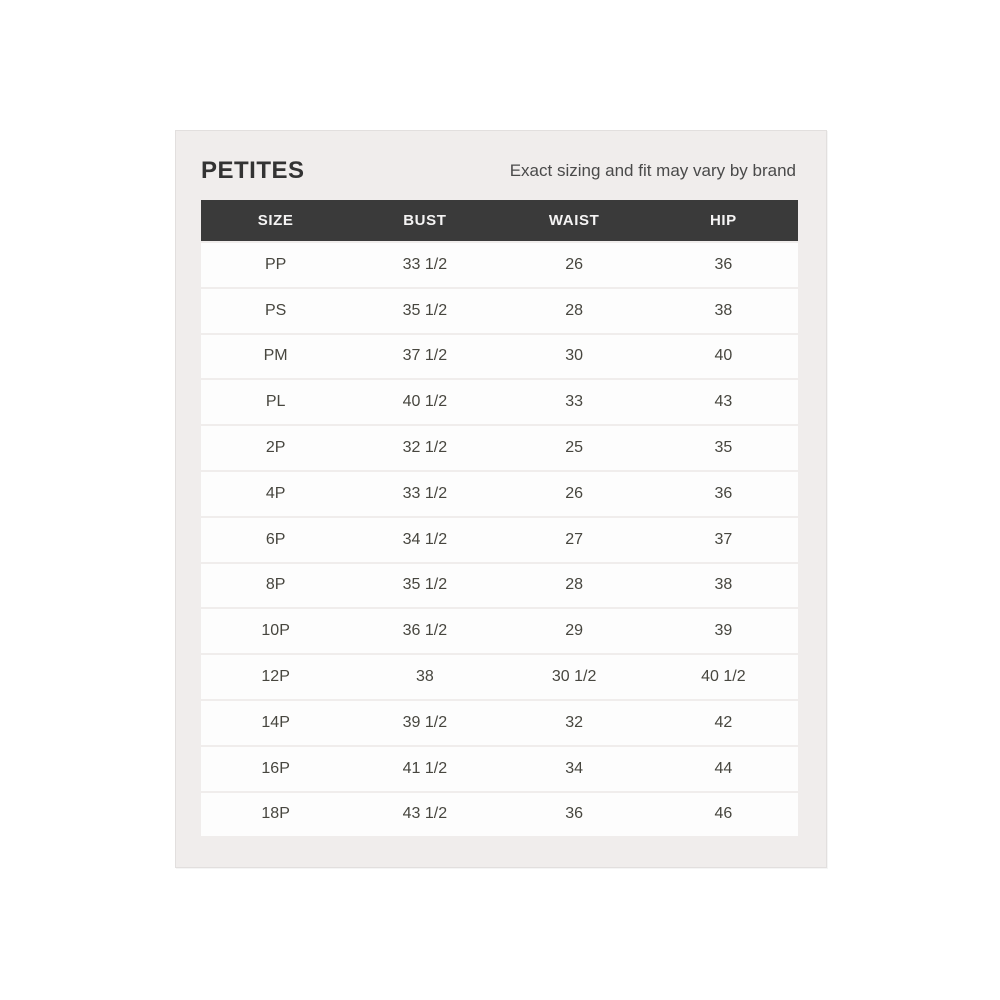 This screenshot has width=1000, height=1000. Describe the element at coordinates (275, 356) in the screenshot. I see `size-cell: PM` at that location.